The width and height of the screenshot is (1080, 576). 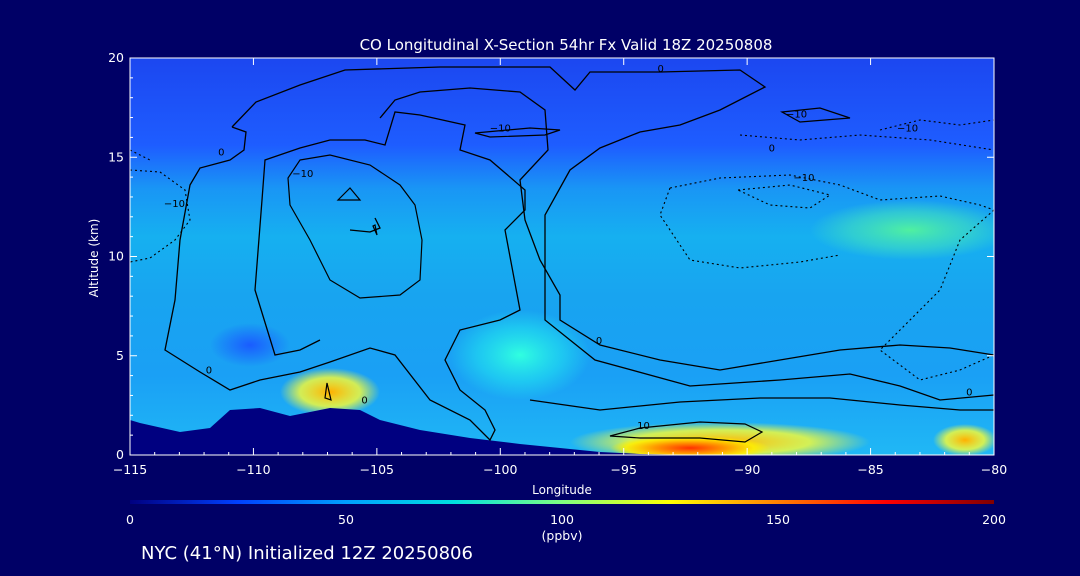 What do you see at coordinates (562, 535) in the screenshot?
I see `colorbar-unit: (ppbv)` at bounding box center [562, 535].